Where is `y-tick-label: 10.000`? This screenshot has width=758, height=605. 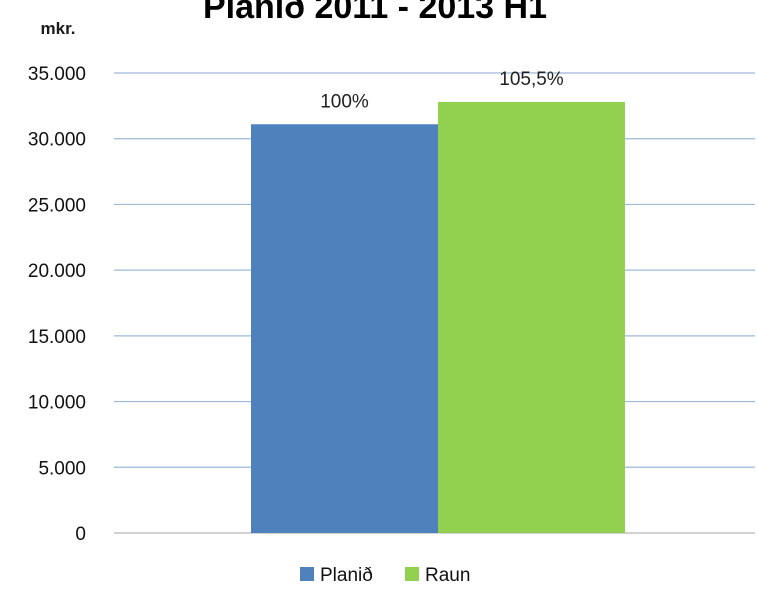
y-tick-label: 10.000 is located at coordinates (57, 403).